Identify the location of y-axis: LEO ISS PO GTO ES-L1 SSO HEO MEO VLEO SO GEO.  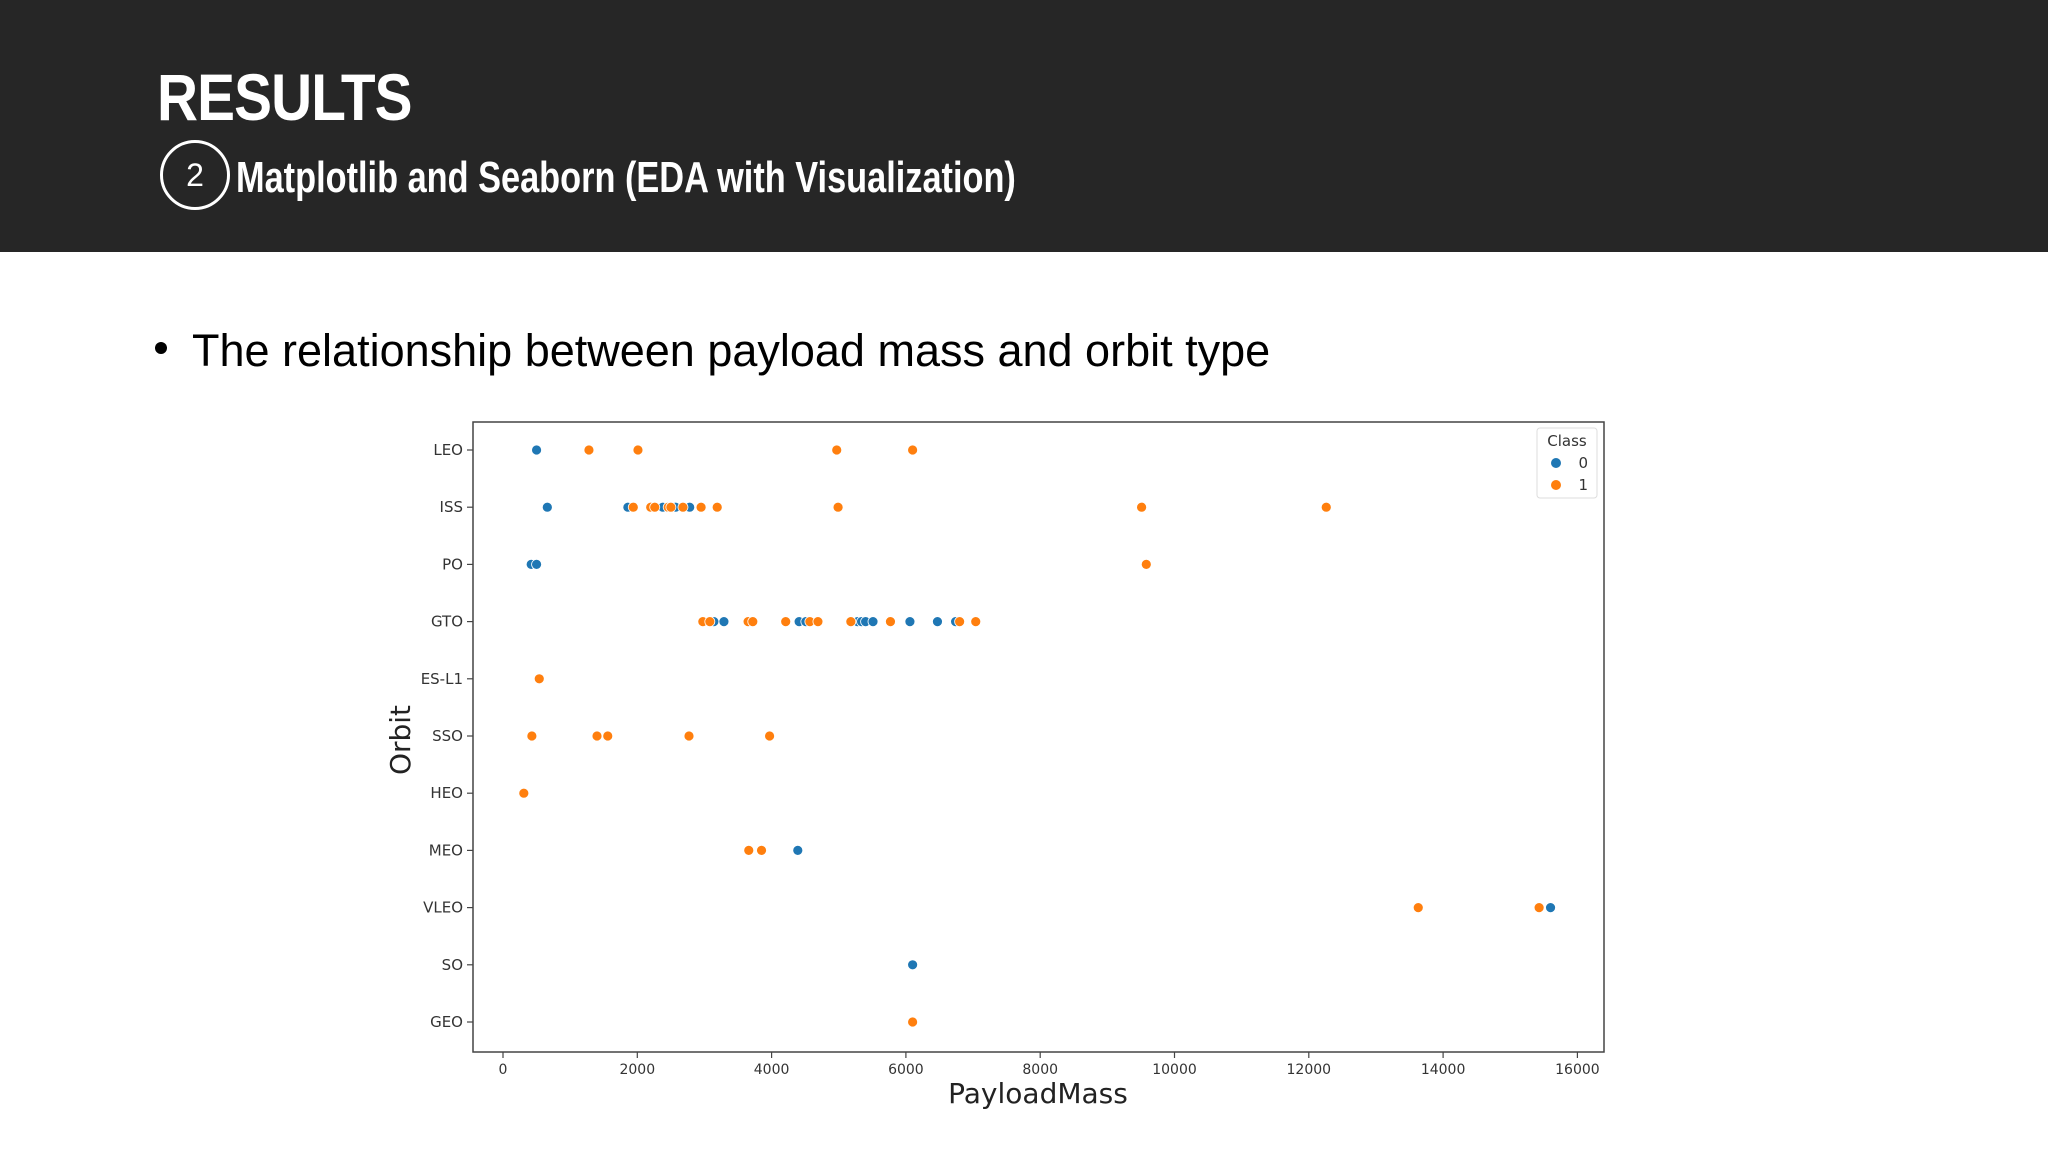
(447, 736).